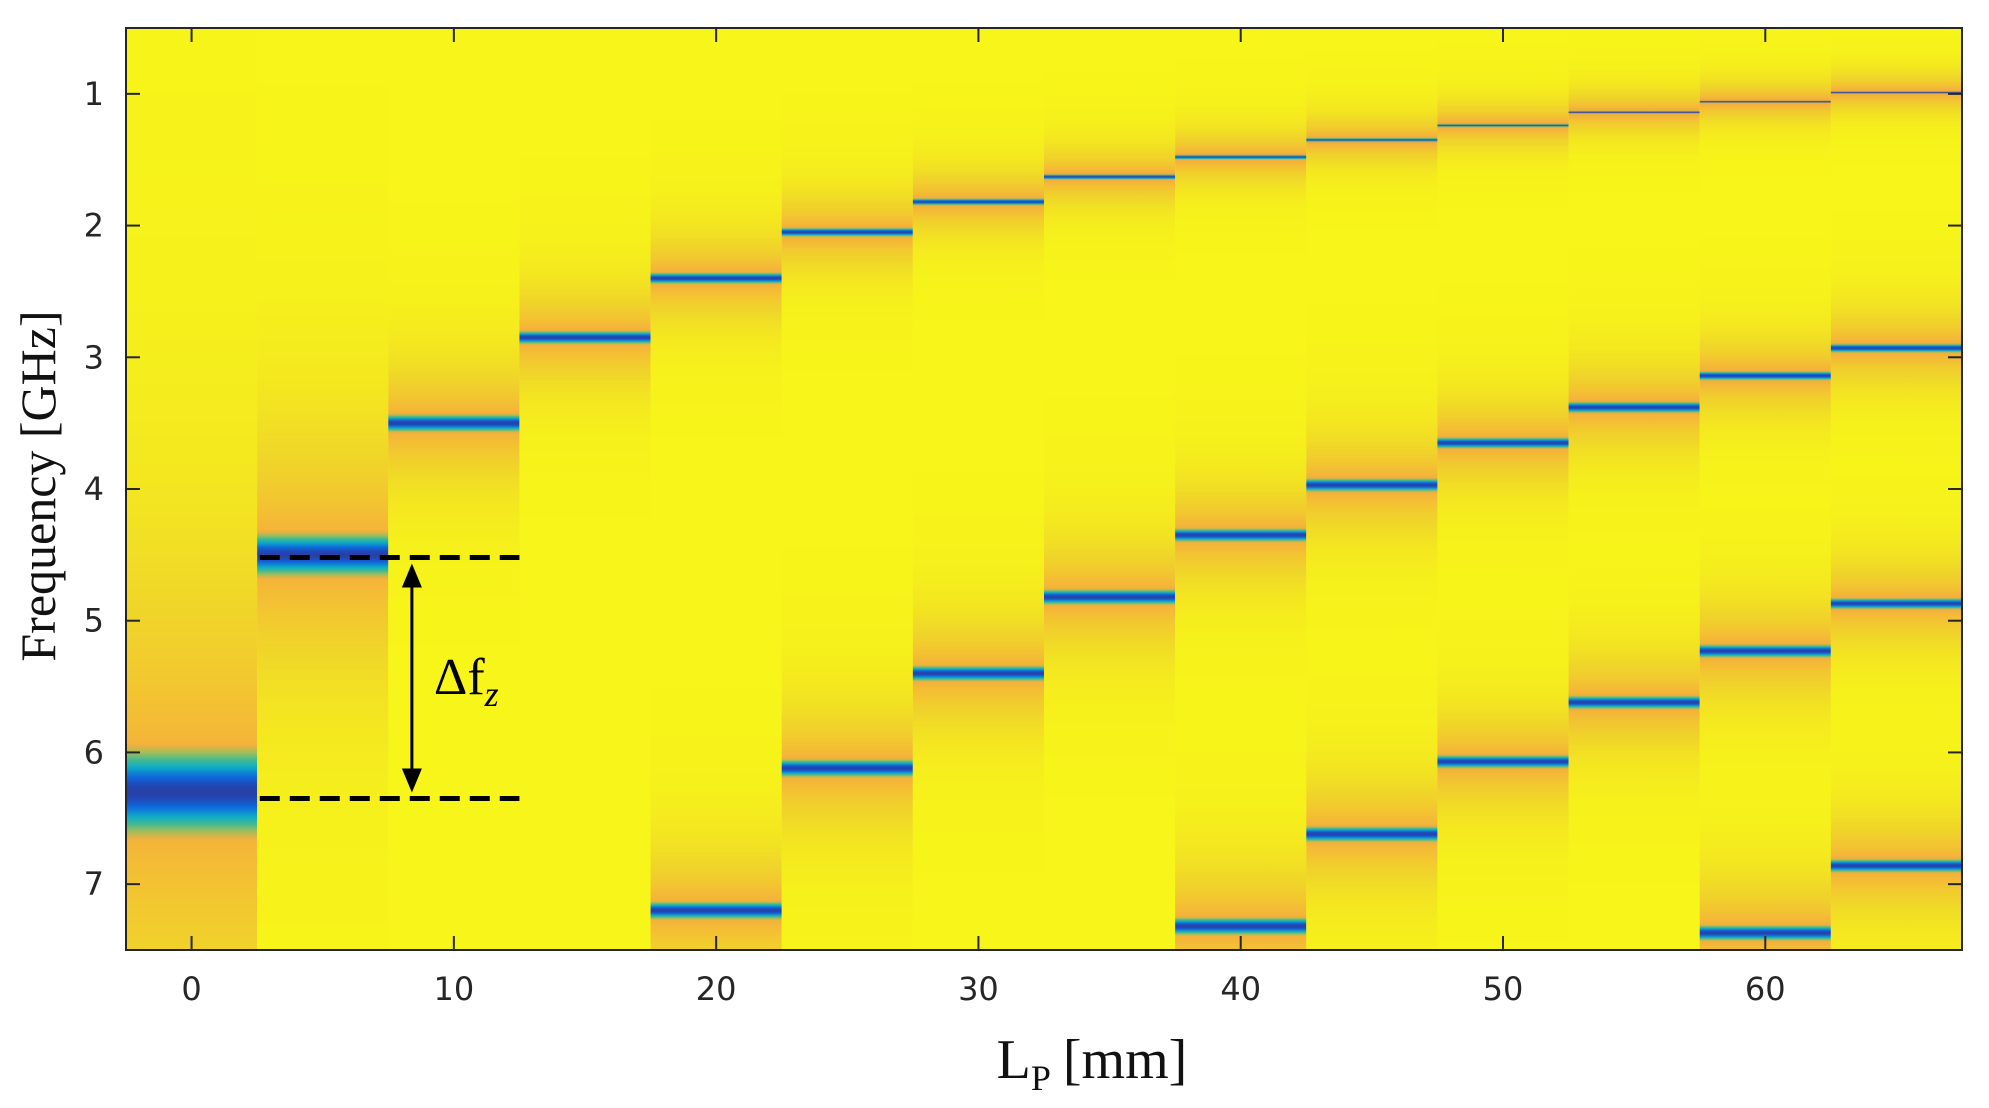 The width and height of the screenshot is (1989, 1108). Describe the element at coordinates (94, 489) in the screenshot. I see `y-tick-label: 4` at that location.